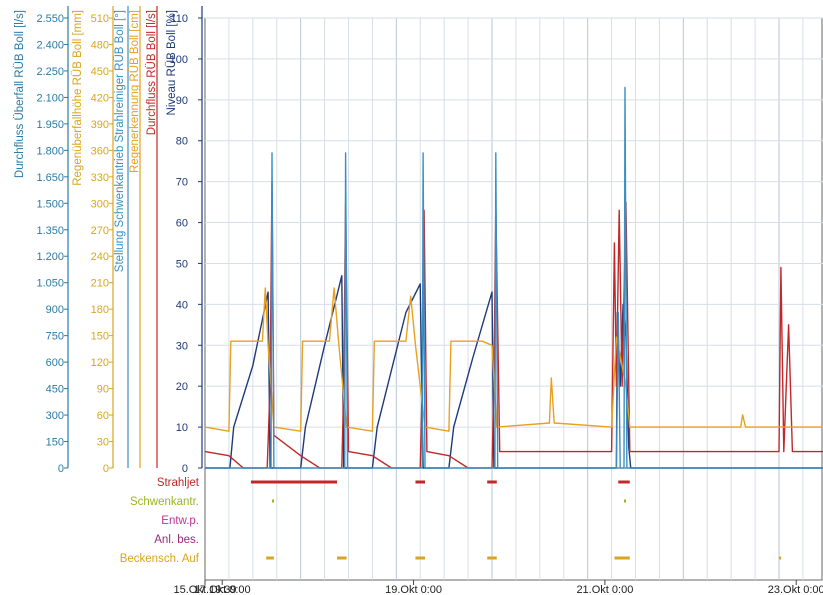 The width and height of the screenshot is (823, 595). What do you see at coordinates (50, 284) in the screenshot?
I see `ueberfall-tick-label: 1.050` at bounding box center [50, 284].